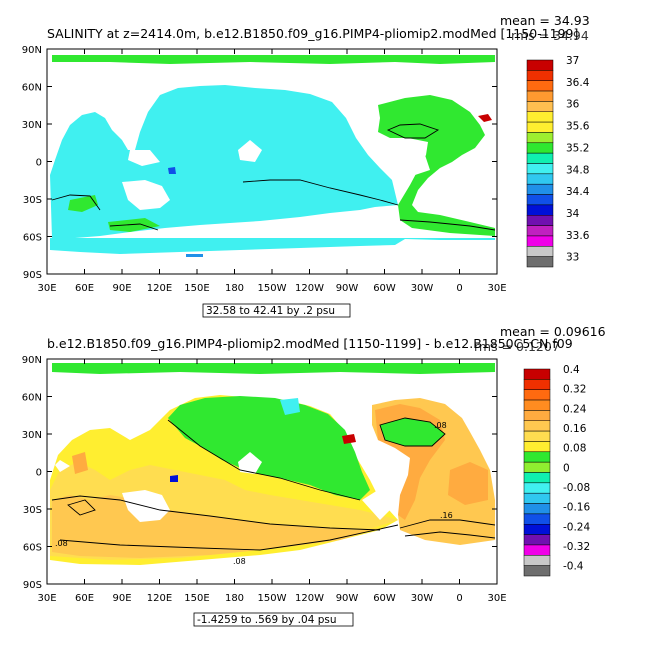 This screenshot has height=647, width=647. I want to click on colorbar-label: 0.4, so click(571, 370).